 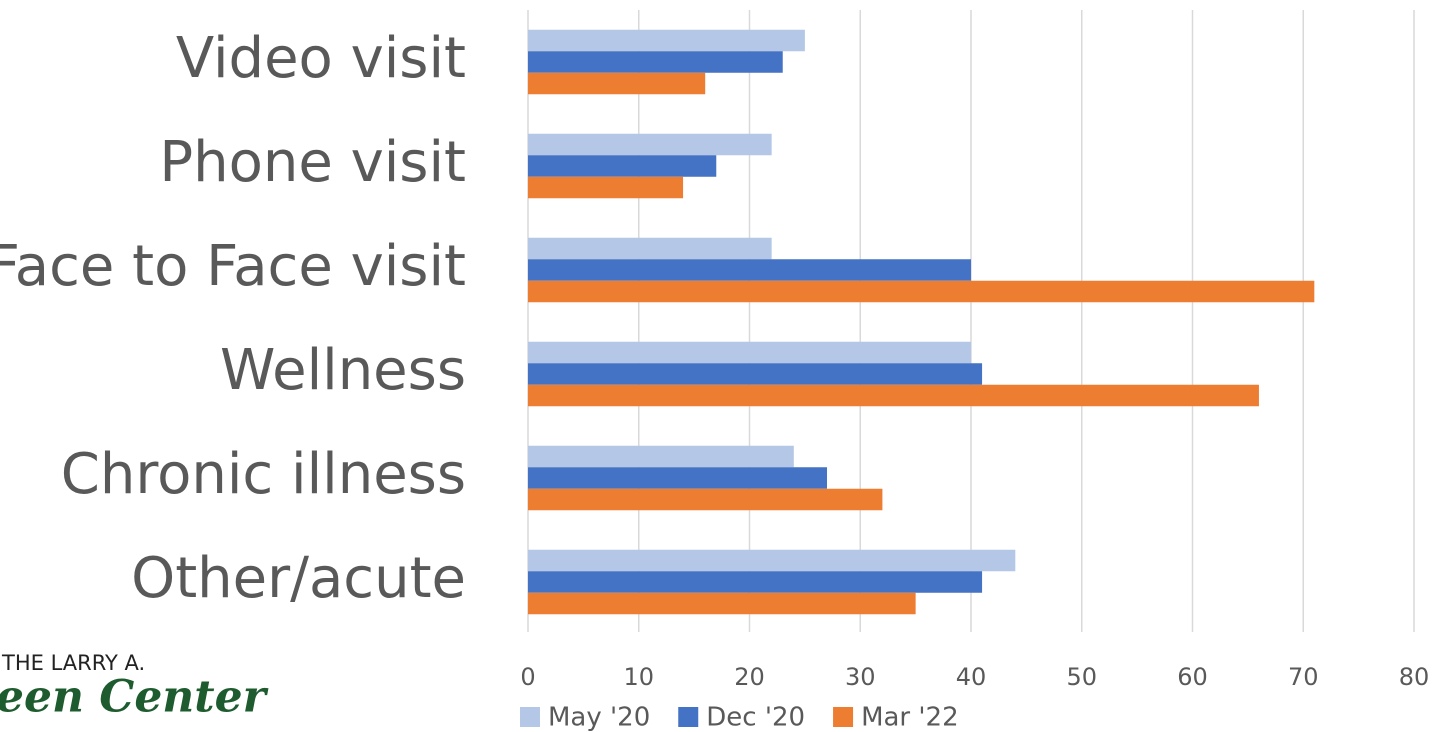 I want to click on x-tick-label: 40, so click(x=971, y=677).